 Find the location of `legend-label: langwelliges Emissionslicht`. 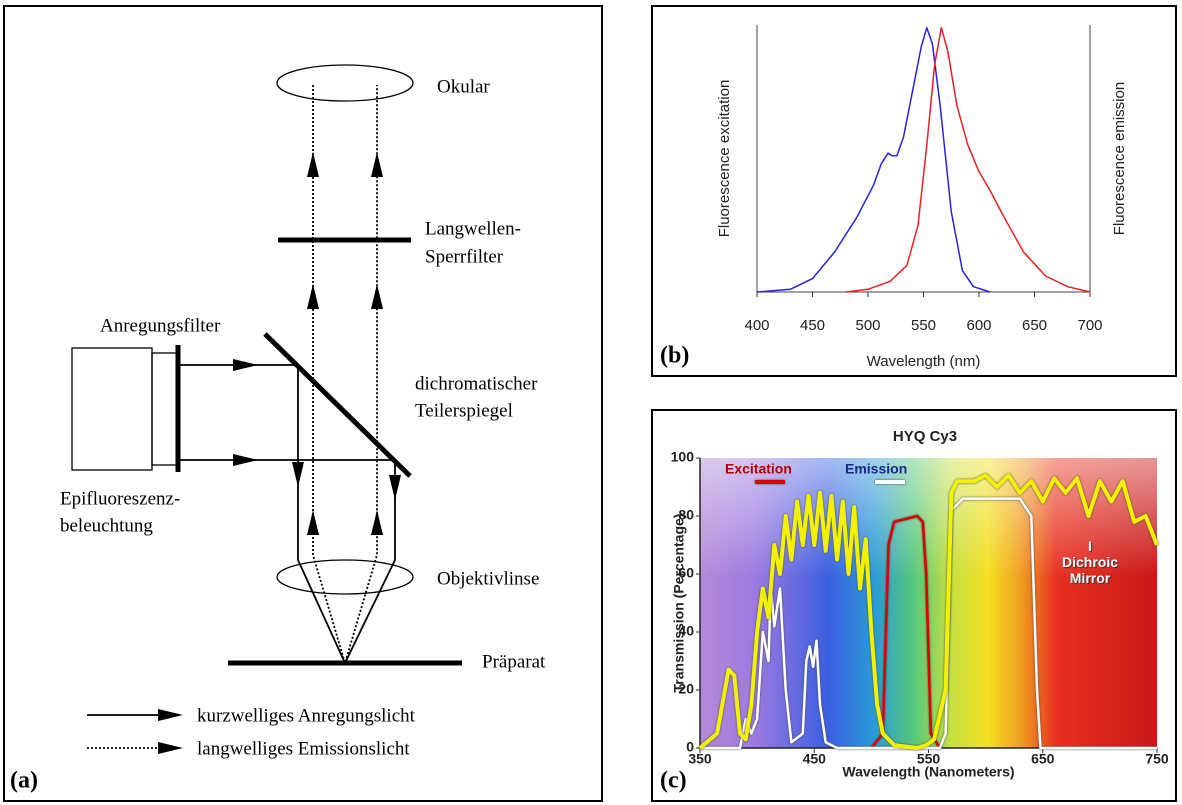

legend-label: langwelliges Emissionslicht is located at coordinates (303, 748).